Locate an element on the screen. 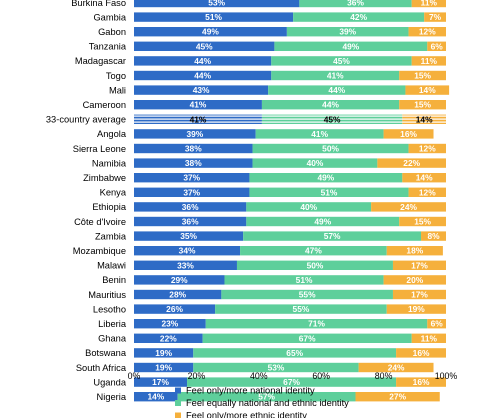 Image resolution: width=497 pixels, height=418 pixels. bar-south-africa-equal is located at coordinates (276, 367).